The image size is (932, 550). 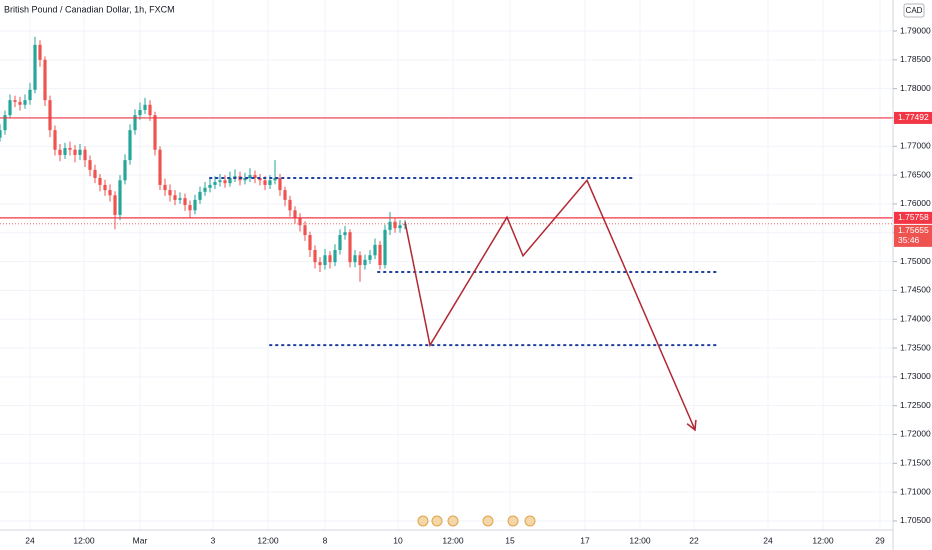 What do you see at coordinates (691, 425) in the screenshot?
I see `arrow-head` at bounding box center [691, 425].